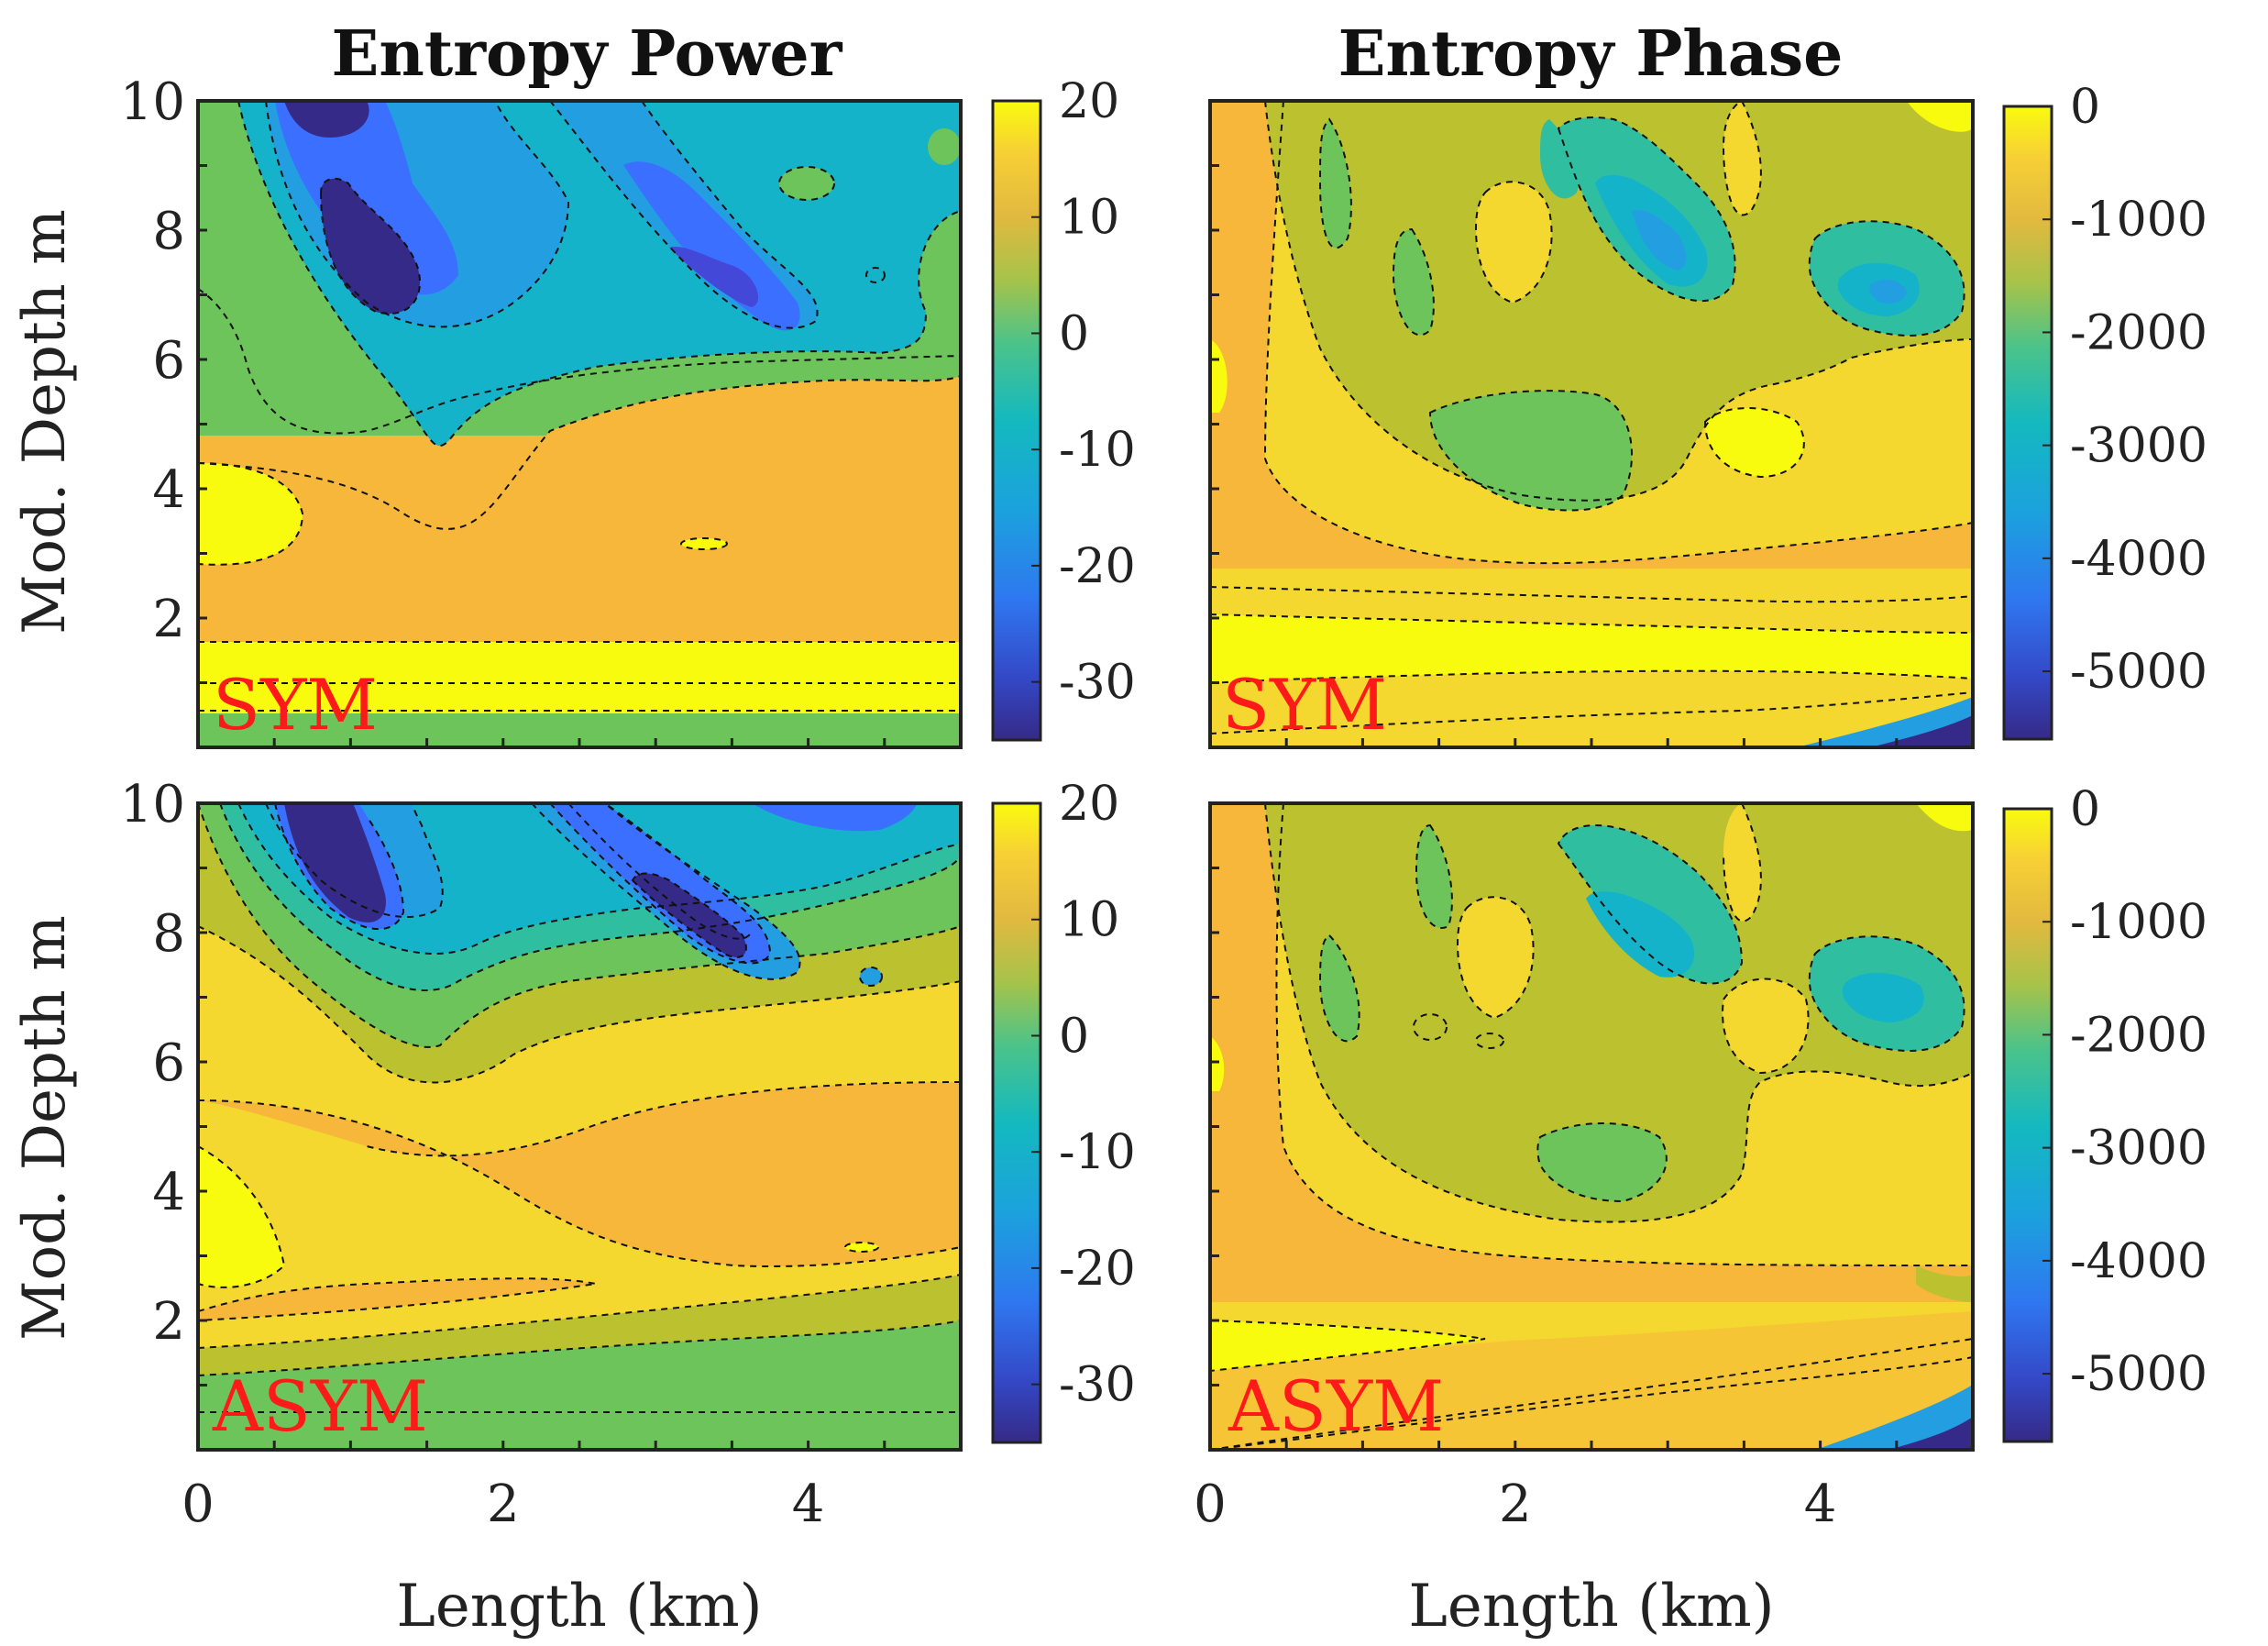 The height and width of the screenshot is (1646, 2268). What do you see at coordinates (45, 1128) in the screenshot?
I see `ylabel-bottom: Mod. Depth m` at bounding box center [45, 1128].